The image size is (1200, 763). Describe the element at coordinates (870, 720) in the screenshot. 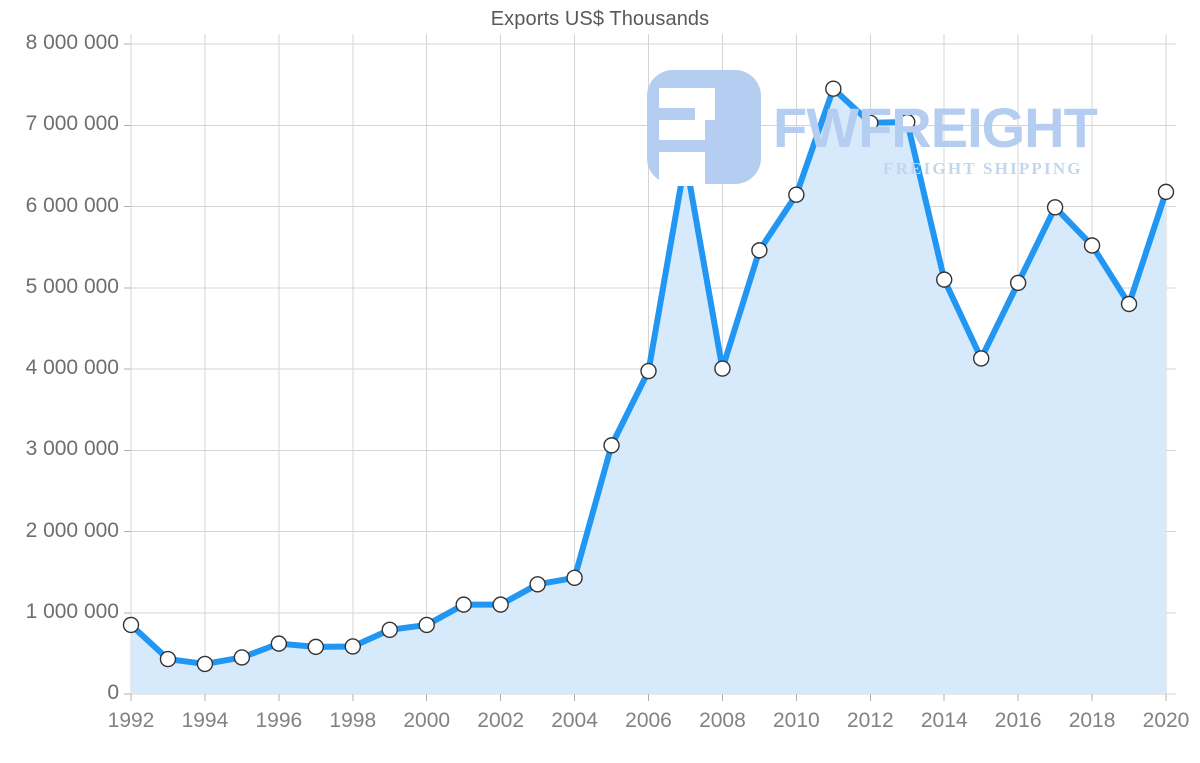

I see `x-axis-tick-label: 2012` at that location.